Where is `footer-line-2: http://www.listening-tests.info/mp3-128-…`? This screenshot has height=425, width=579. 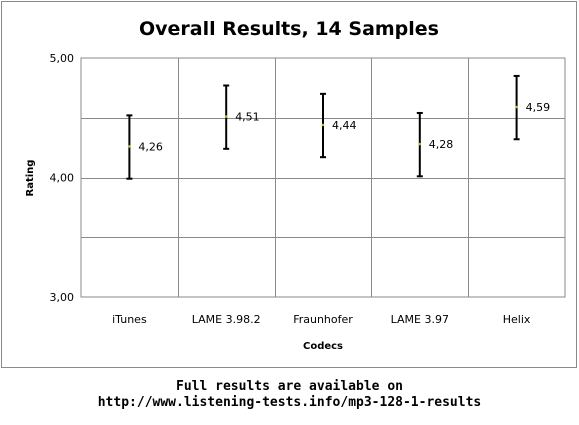 footer-line-2: http://www.listening-tests.info/mp3-128-… is located at coordinates (289, 402).